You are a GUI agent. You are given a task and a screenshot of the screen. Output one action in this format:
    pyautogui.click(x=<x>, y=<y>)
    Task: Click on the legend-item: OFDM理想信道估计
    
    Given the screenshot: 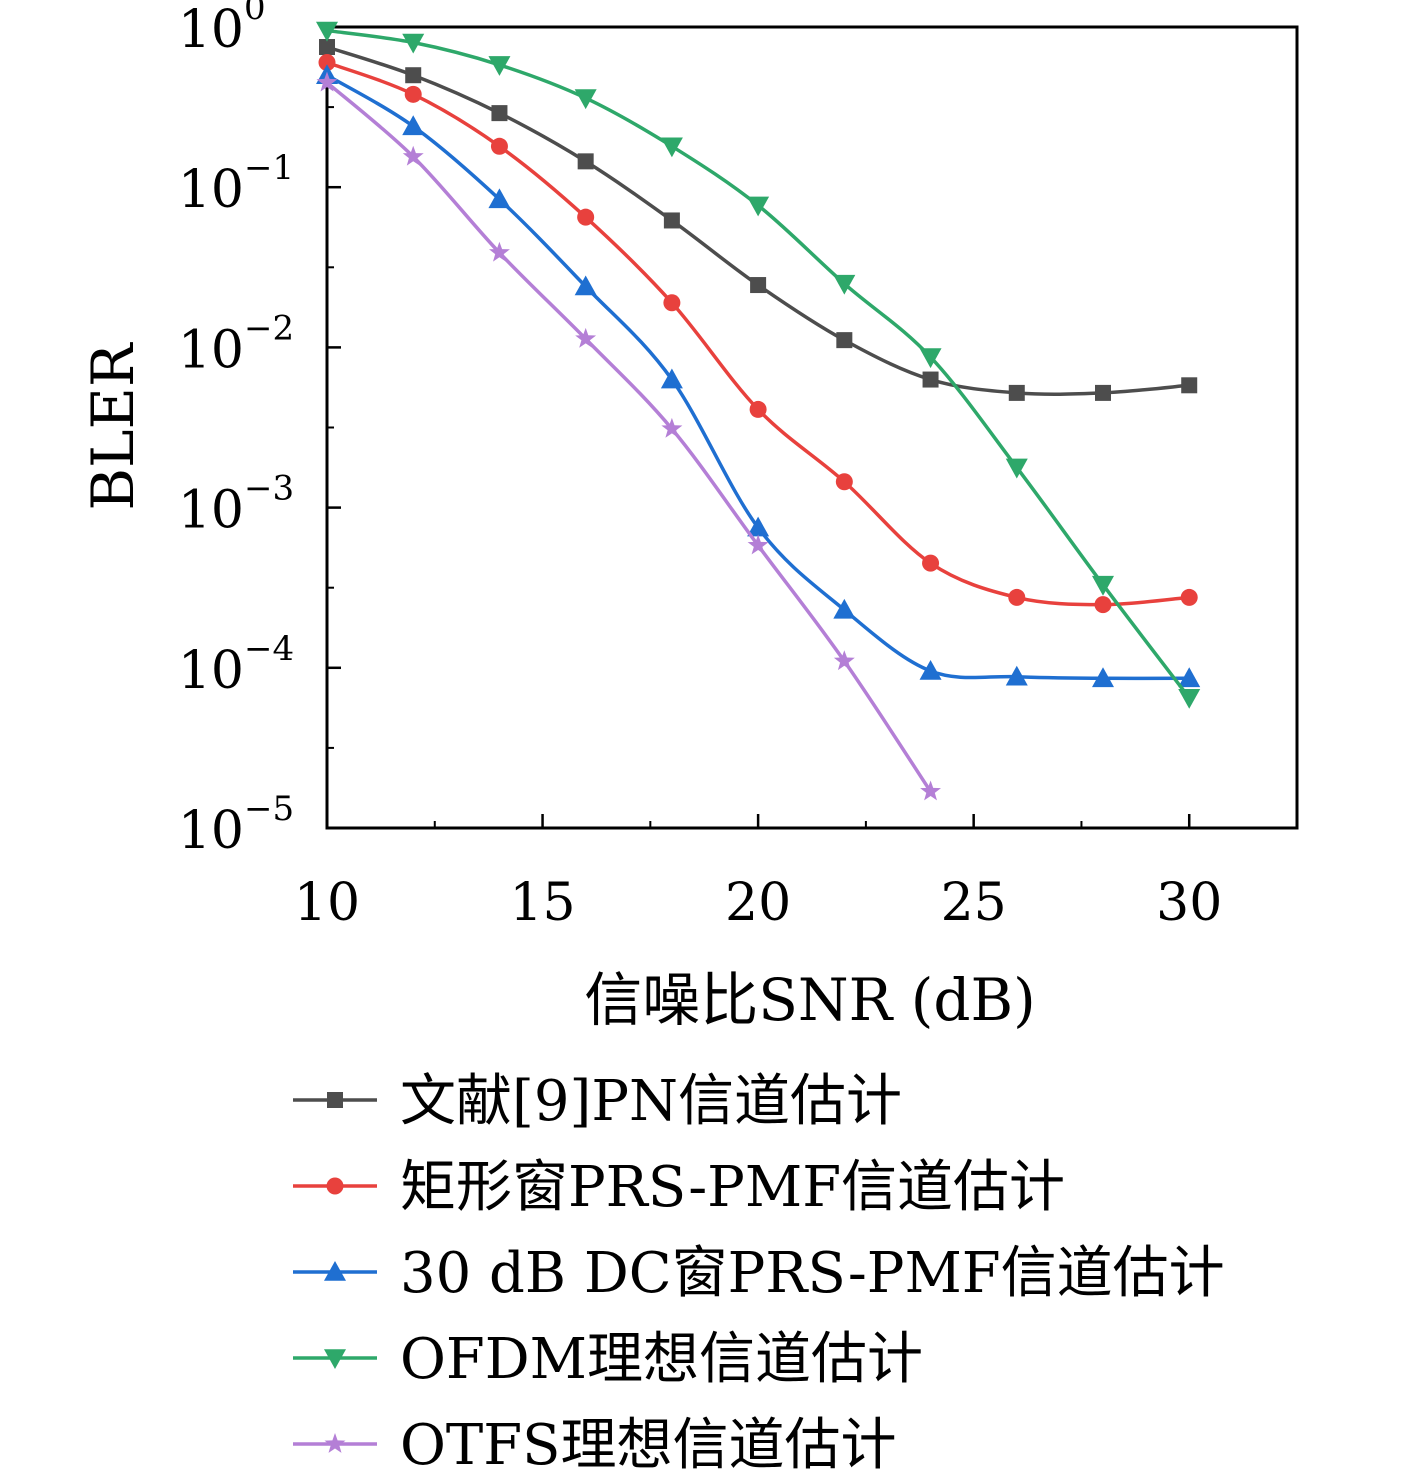 What is the action you would take?
    pyautogui.click(x=608, y=1359)
    